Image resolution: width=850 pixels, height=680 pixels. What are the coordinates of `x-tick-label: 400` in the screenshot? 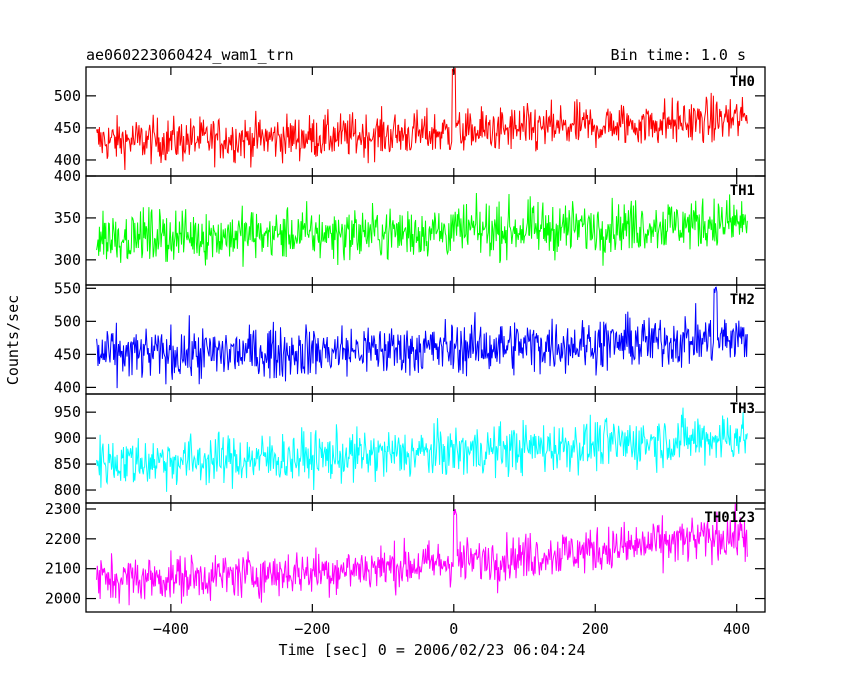 It's located at (736, 629).